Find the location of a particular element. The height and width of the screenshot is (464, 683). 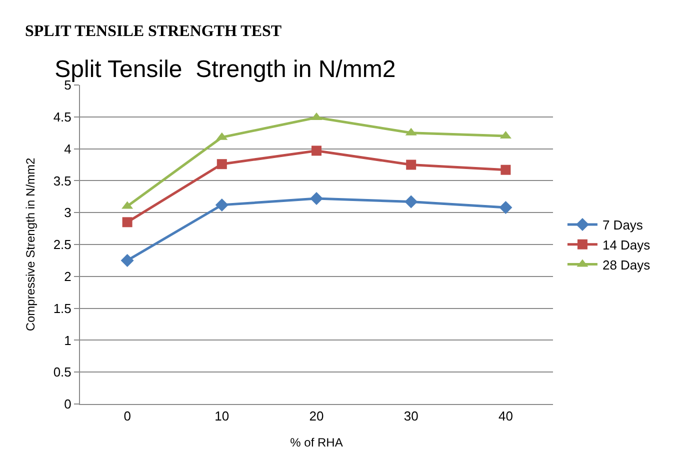

x-tick-label: 10 is located at coordinates (222, 416).